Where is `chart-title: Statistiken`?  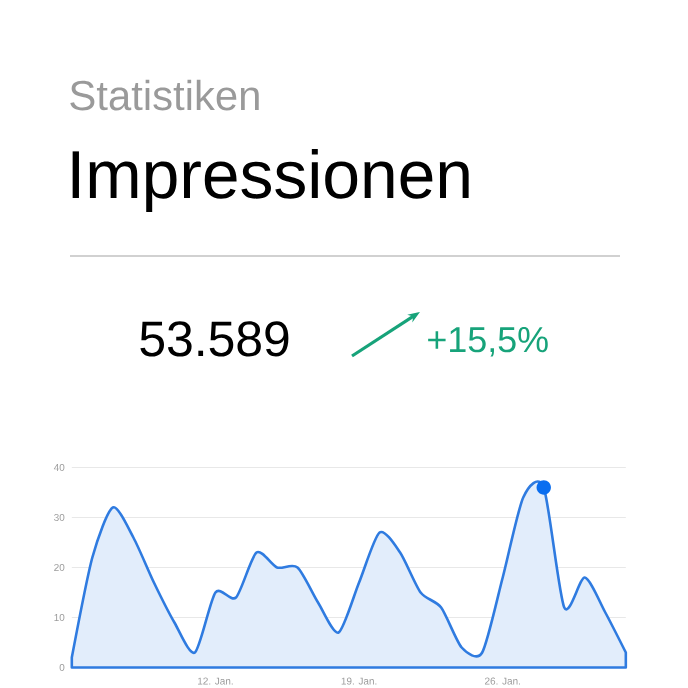
chart-title: Statistiken is located at coordinates (164, 95).